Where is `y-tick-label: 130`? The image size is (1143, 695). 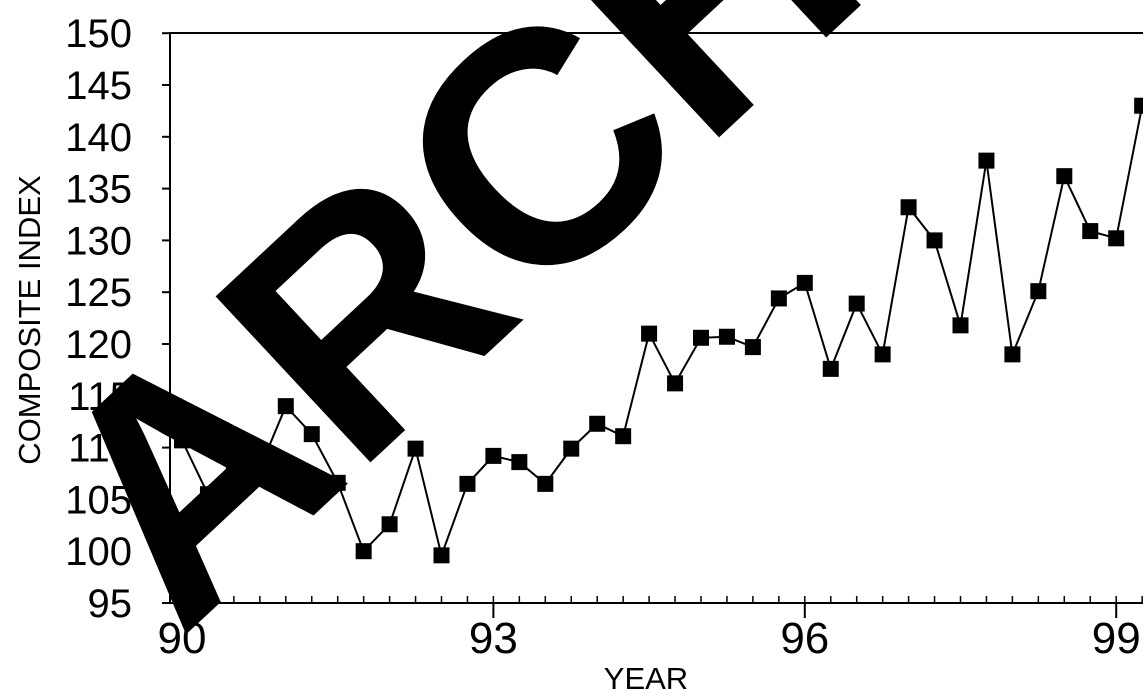 y-tick-label: 130 is located at coordinates (98, 241).